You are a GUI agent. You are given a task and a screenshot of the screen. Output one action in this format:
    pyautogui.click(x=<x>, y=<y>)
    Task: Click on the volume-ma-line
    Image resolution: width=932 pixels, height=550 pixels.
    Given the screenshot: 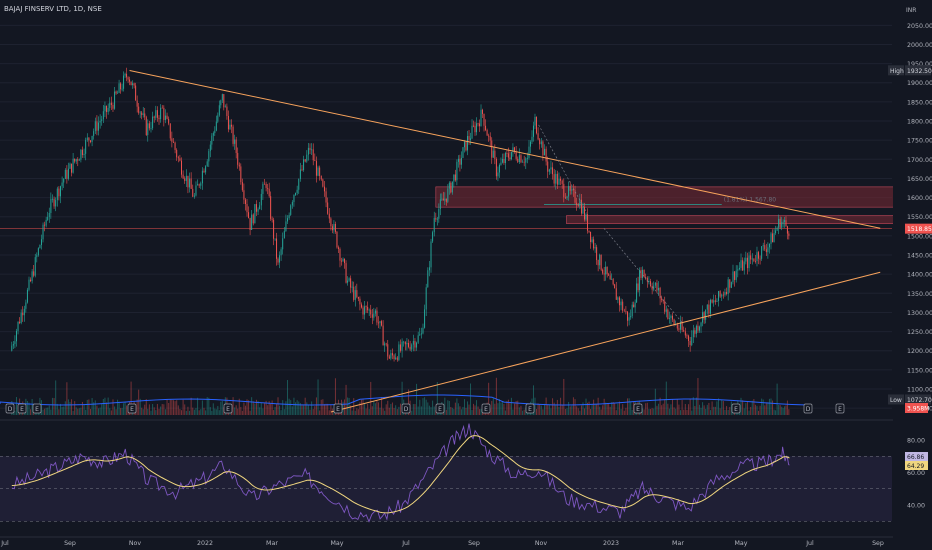 What is the action you would take?
    pyautogui.click(x=402, y=400)
    